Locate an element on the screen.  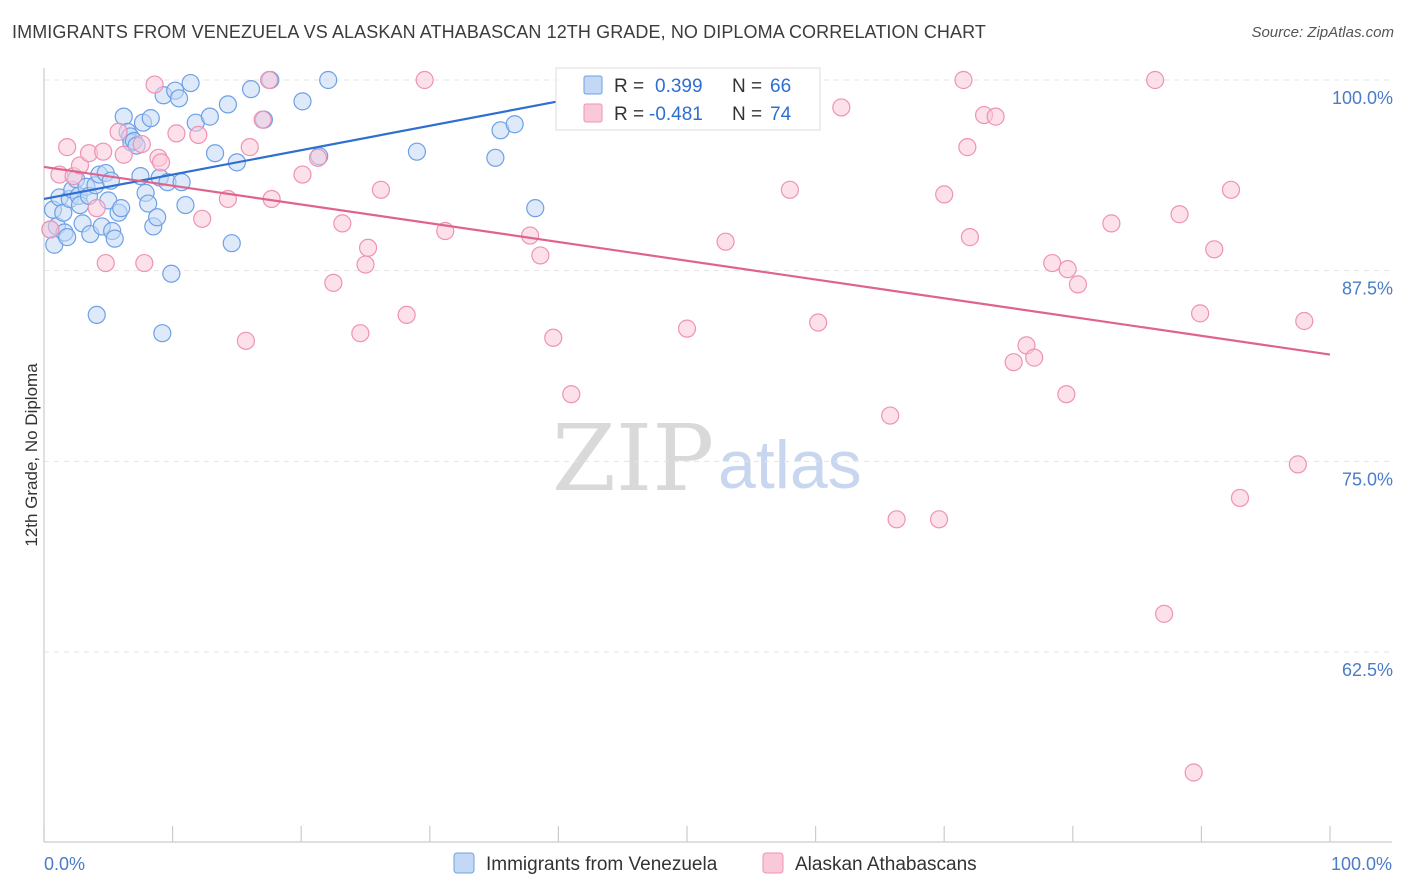
legend-swatch-athabascan is located at coordinates (593, 113).